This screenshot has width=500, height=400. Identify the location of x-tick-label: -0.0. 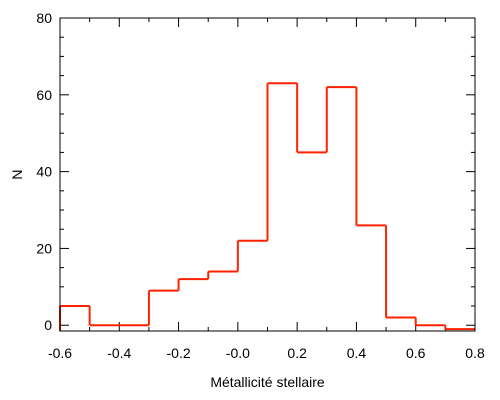
(238, 353).